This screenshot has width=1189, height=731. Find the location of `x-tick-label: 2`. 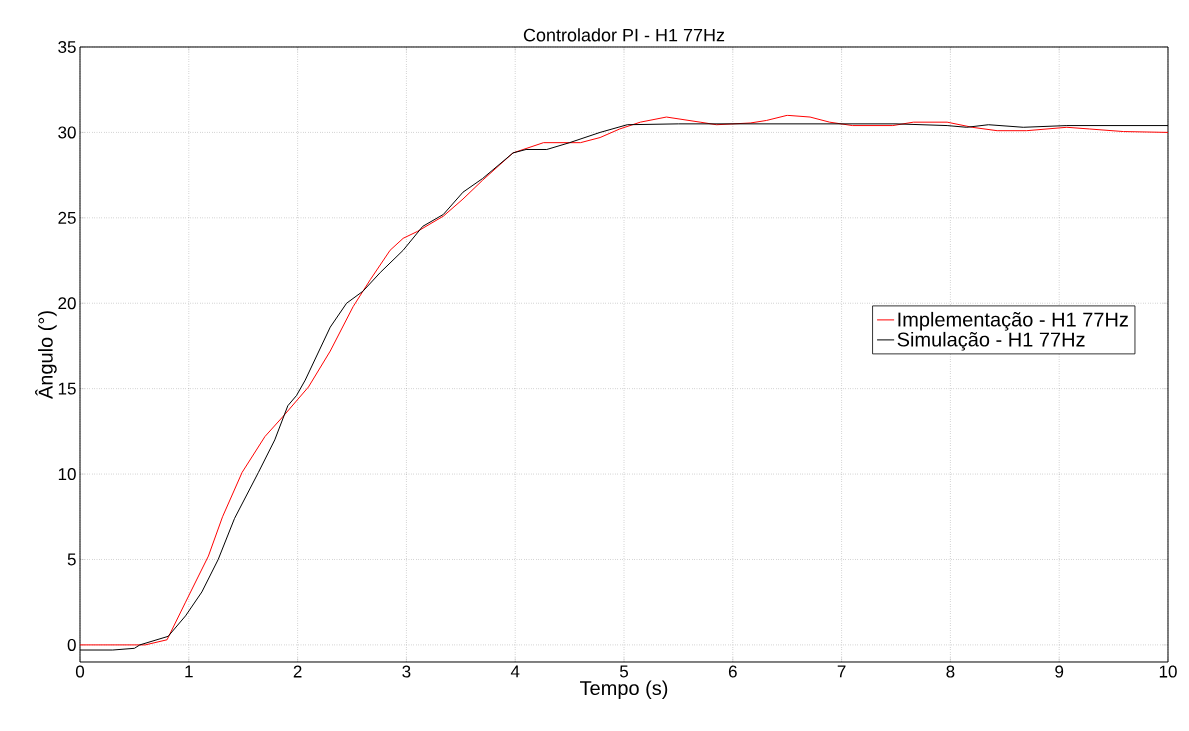

x-tick-label: 2 is located at coordinates (297, 671).